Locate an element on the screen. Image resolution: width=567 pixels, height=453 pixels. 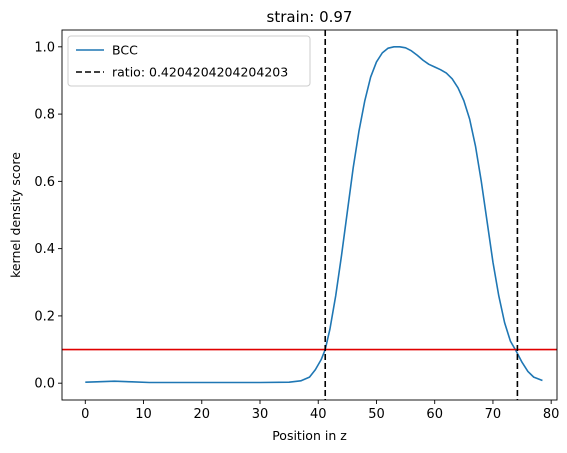
y-axis-label: kernel density score is located at coordinates (15, 215).